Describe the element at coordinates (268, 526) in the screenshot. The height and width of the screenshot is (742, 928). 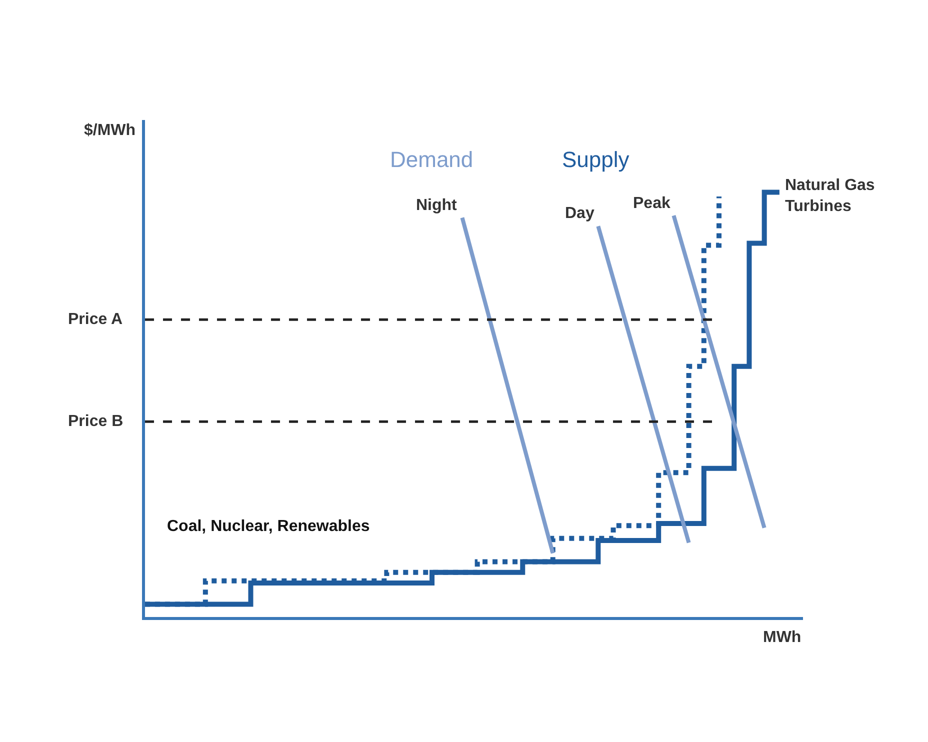
I see `annotation: Coal, Nuclear, Renewables` at that location.